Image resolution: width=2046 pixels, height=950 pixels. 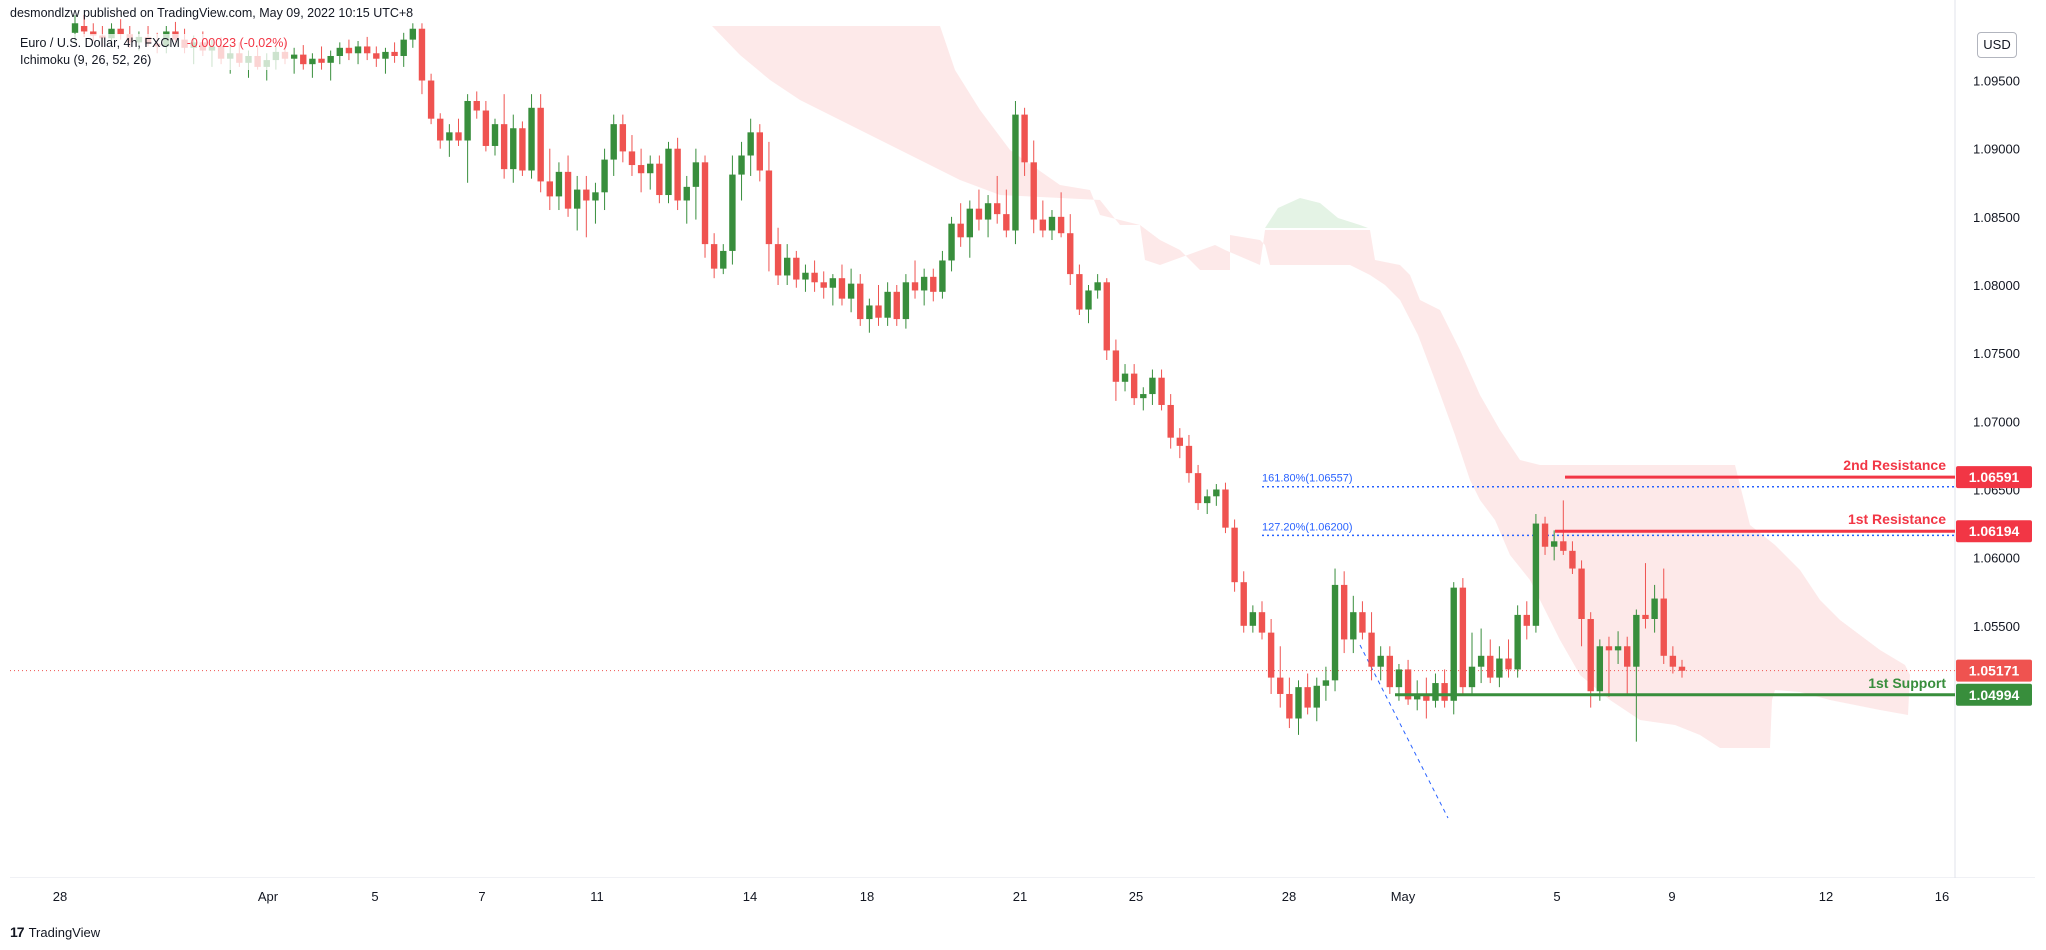 What do you see at coordinates (100, 43) in the screenshot?
I see `symbol-name: Euro / U.S. Dollar, 4h, FXCM` at bounding box center [100, 43].